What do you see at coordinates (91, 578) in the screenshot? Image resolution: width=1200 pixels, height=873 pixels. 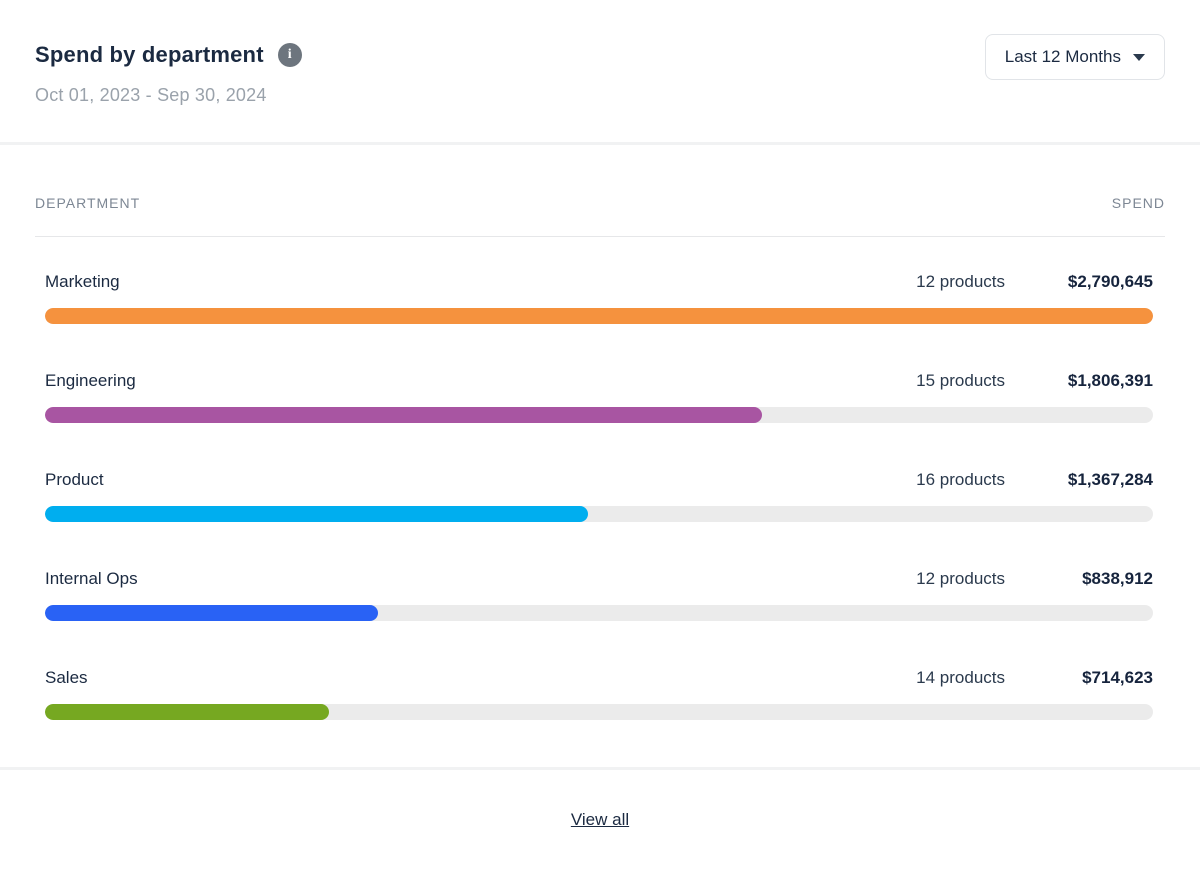 I see `department-label: Internal Ops` at bounding box center [91, 578].